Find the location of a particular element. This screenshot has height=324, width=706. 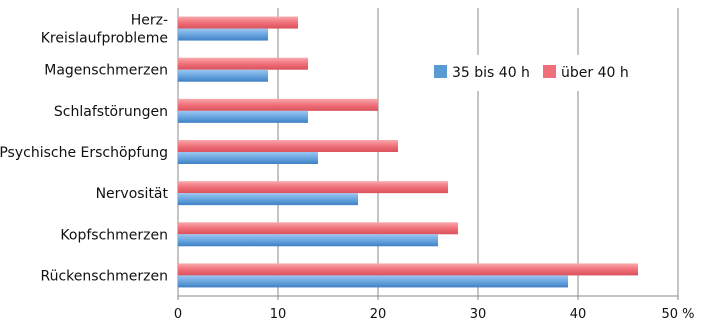

x-tick-label: 10 is located at coordinates (278, 314).